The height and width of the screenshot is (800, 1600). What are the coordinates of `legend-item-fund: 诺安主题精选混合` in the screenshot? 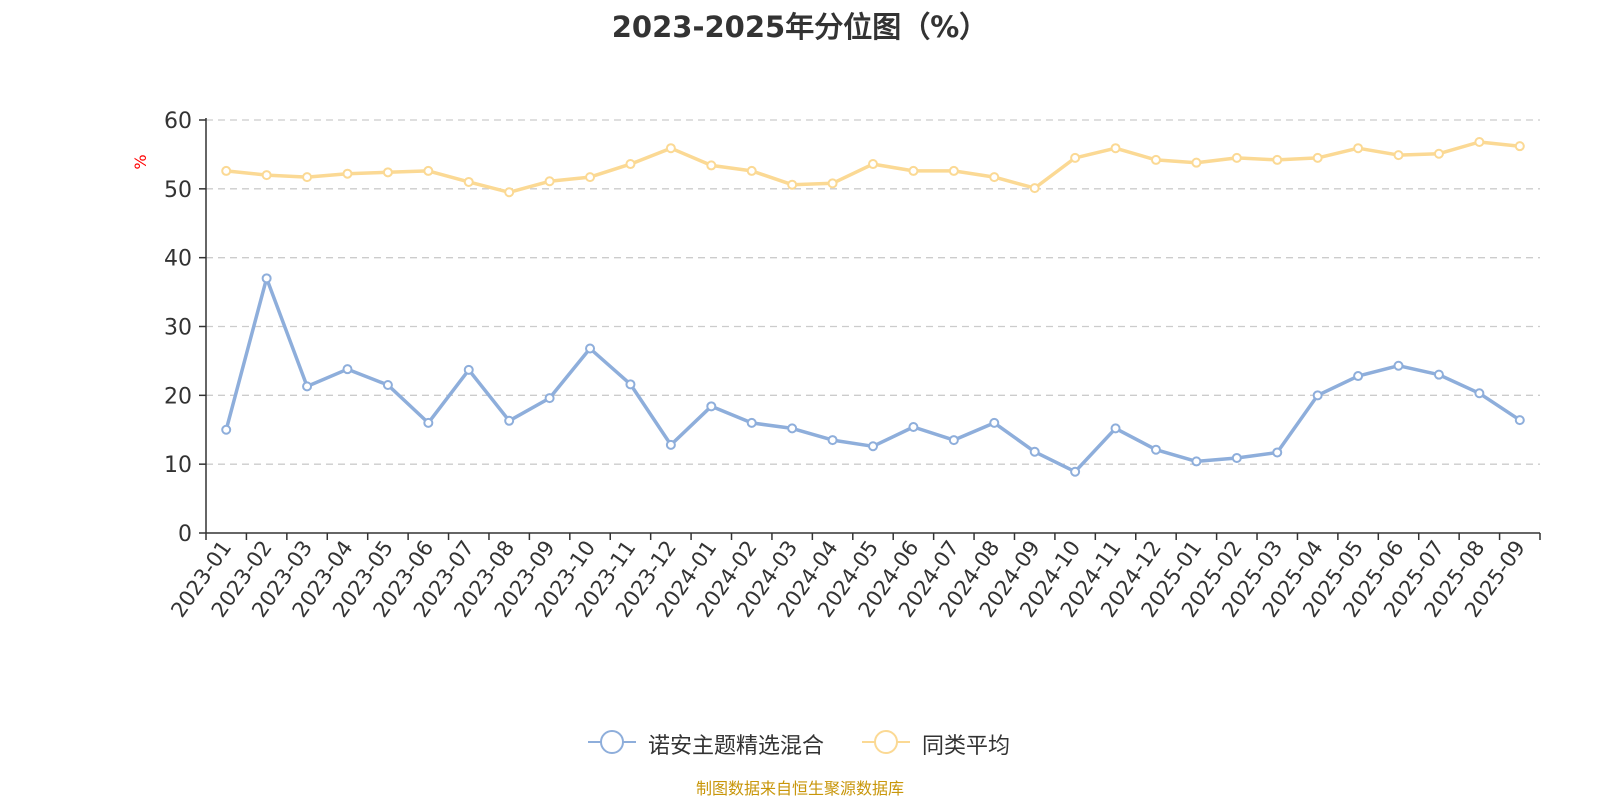 It's located at (716, 742).